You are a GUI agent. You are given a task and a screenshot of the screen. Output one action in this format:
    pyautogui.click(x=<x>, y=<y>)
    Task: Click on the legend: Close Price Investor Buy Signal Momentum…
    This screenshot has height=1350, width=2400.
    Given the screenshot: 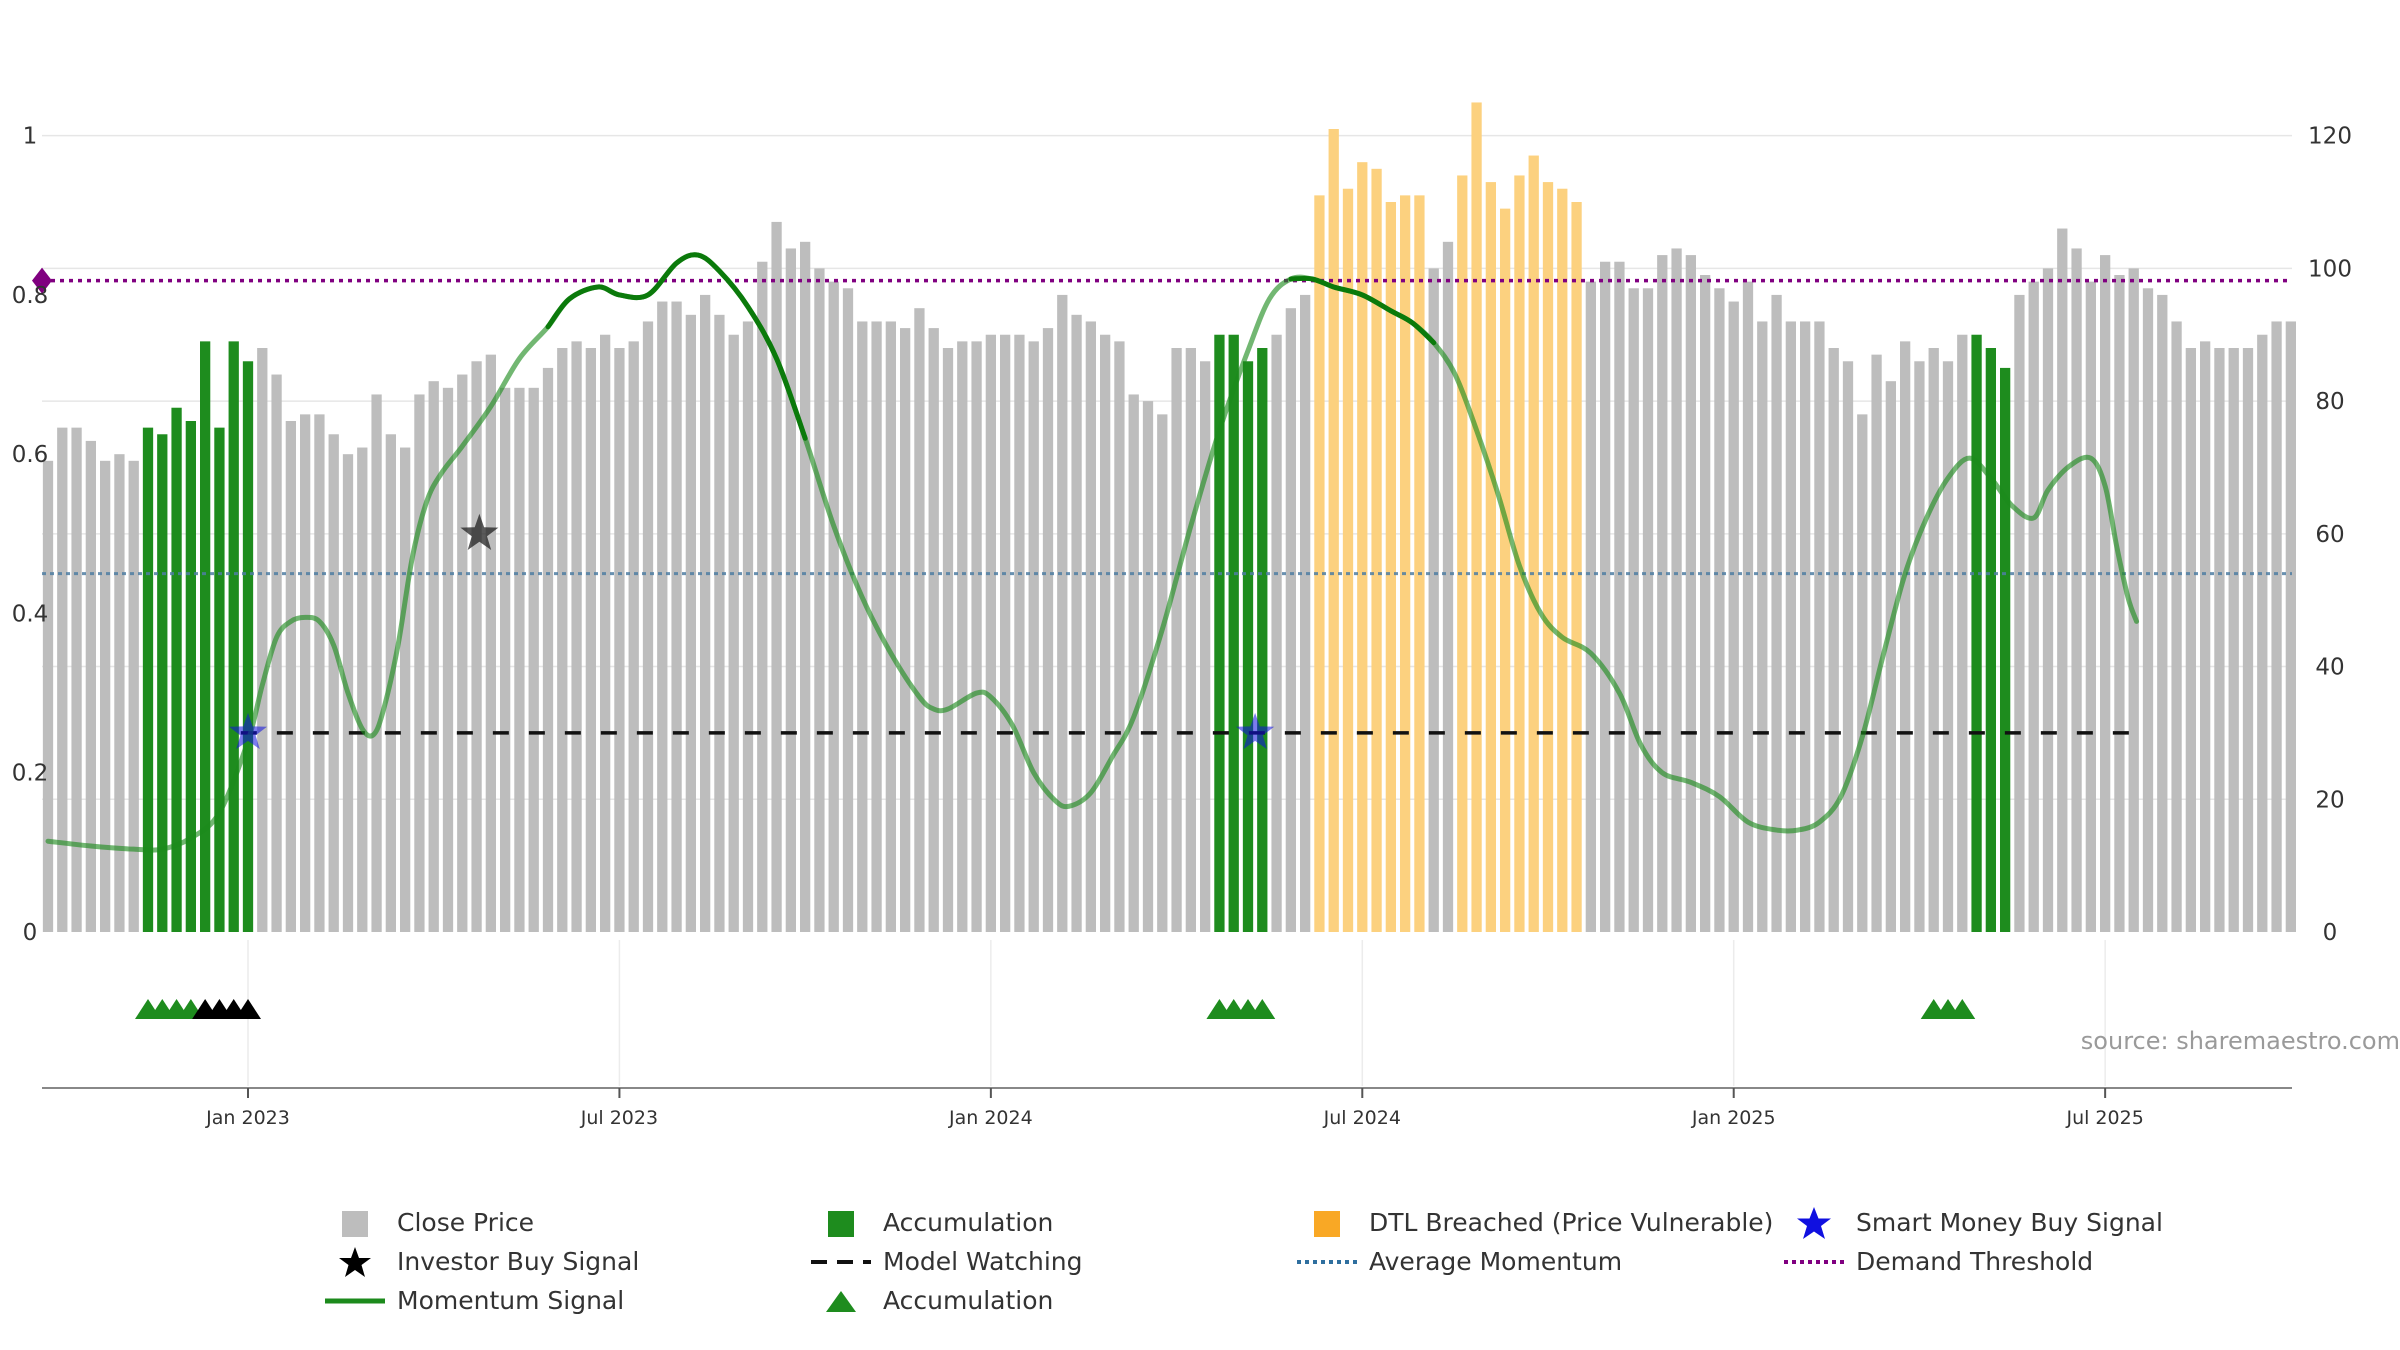 What is the action you would take?
    pyautogui.click(x=1200, y=1270)
    